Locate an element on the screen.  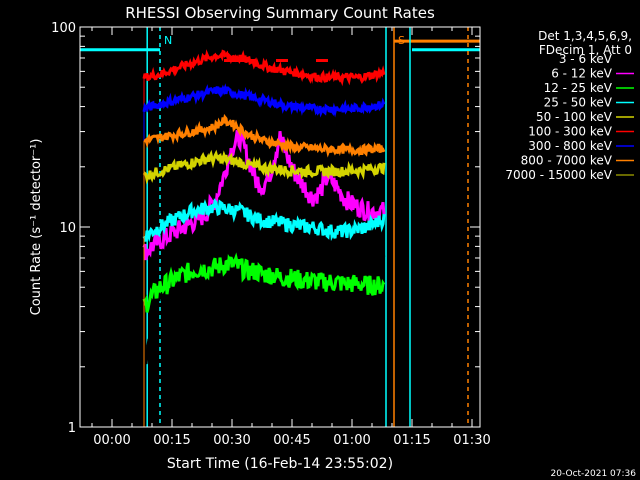
y-tick-label-1: 1 is located at coordinates (72, 428).